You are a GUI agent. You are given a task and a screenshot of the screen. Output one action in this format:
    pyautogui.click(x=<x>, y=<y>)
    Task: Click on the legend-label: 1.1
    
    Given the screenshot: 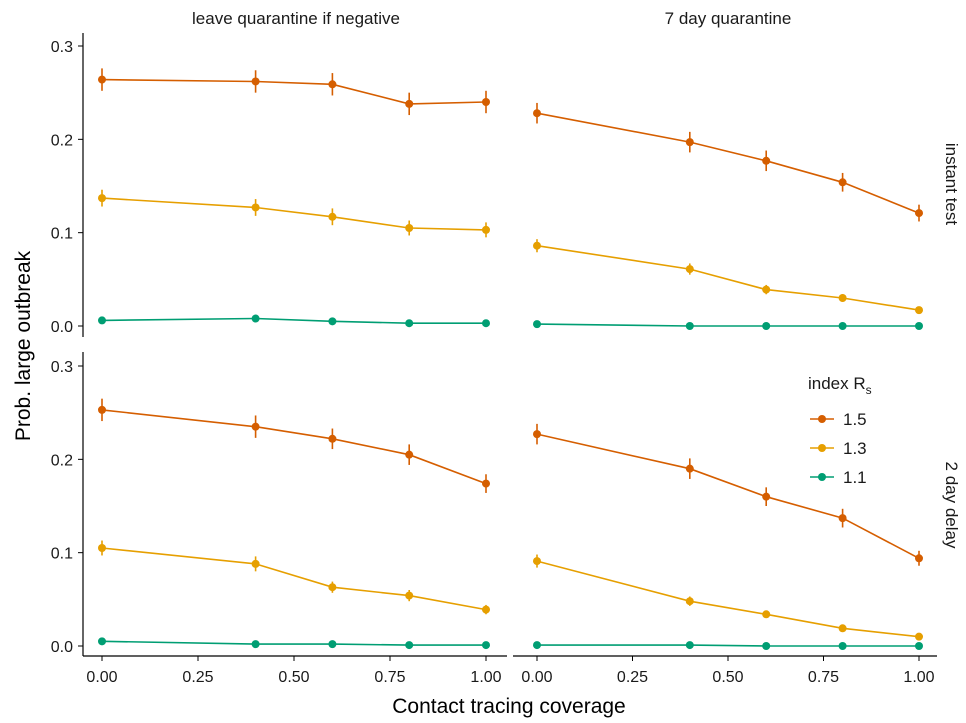 What is the action you would take?
    pyautogui.click(x=855, y=477)
    